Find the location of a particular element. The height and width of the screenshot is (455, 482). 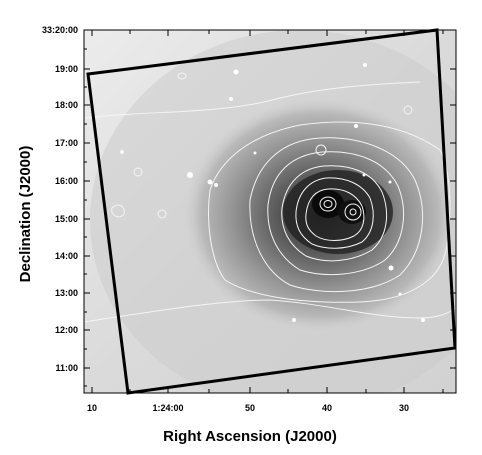

y-tick-label: 18:00 is located at coordinates (66, 105).